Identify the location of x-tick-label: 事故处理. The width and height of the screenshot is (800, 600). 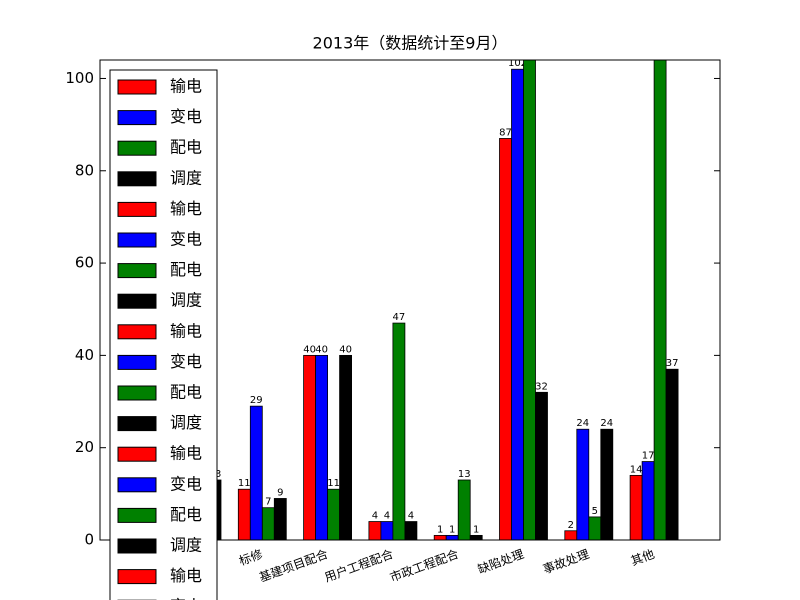
(566, 561).